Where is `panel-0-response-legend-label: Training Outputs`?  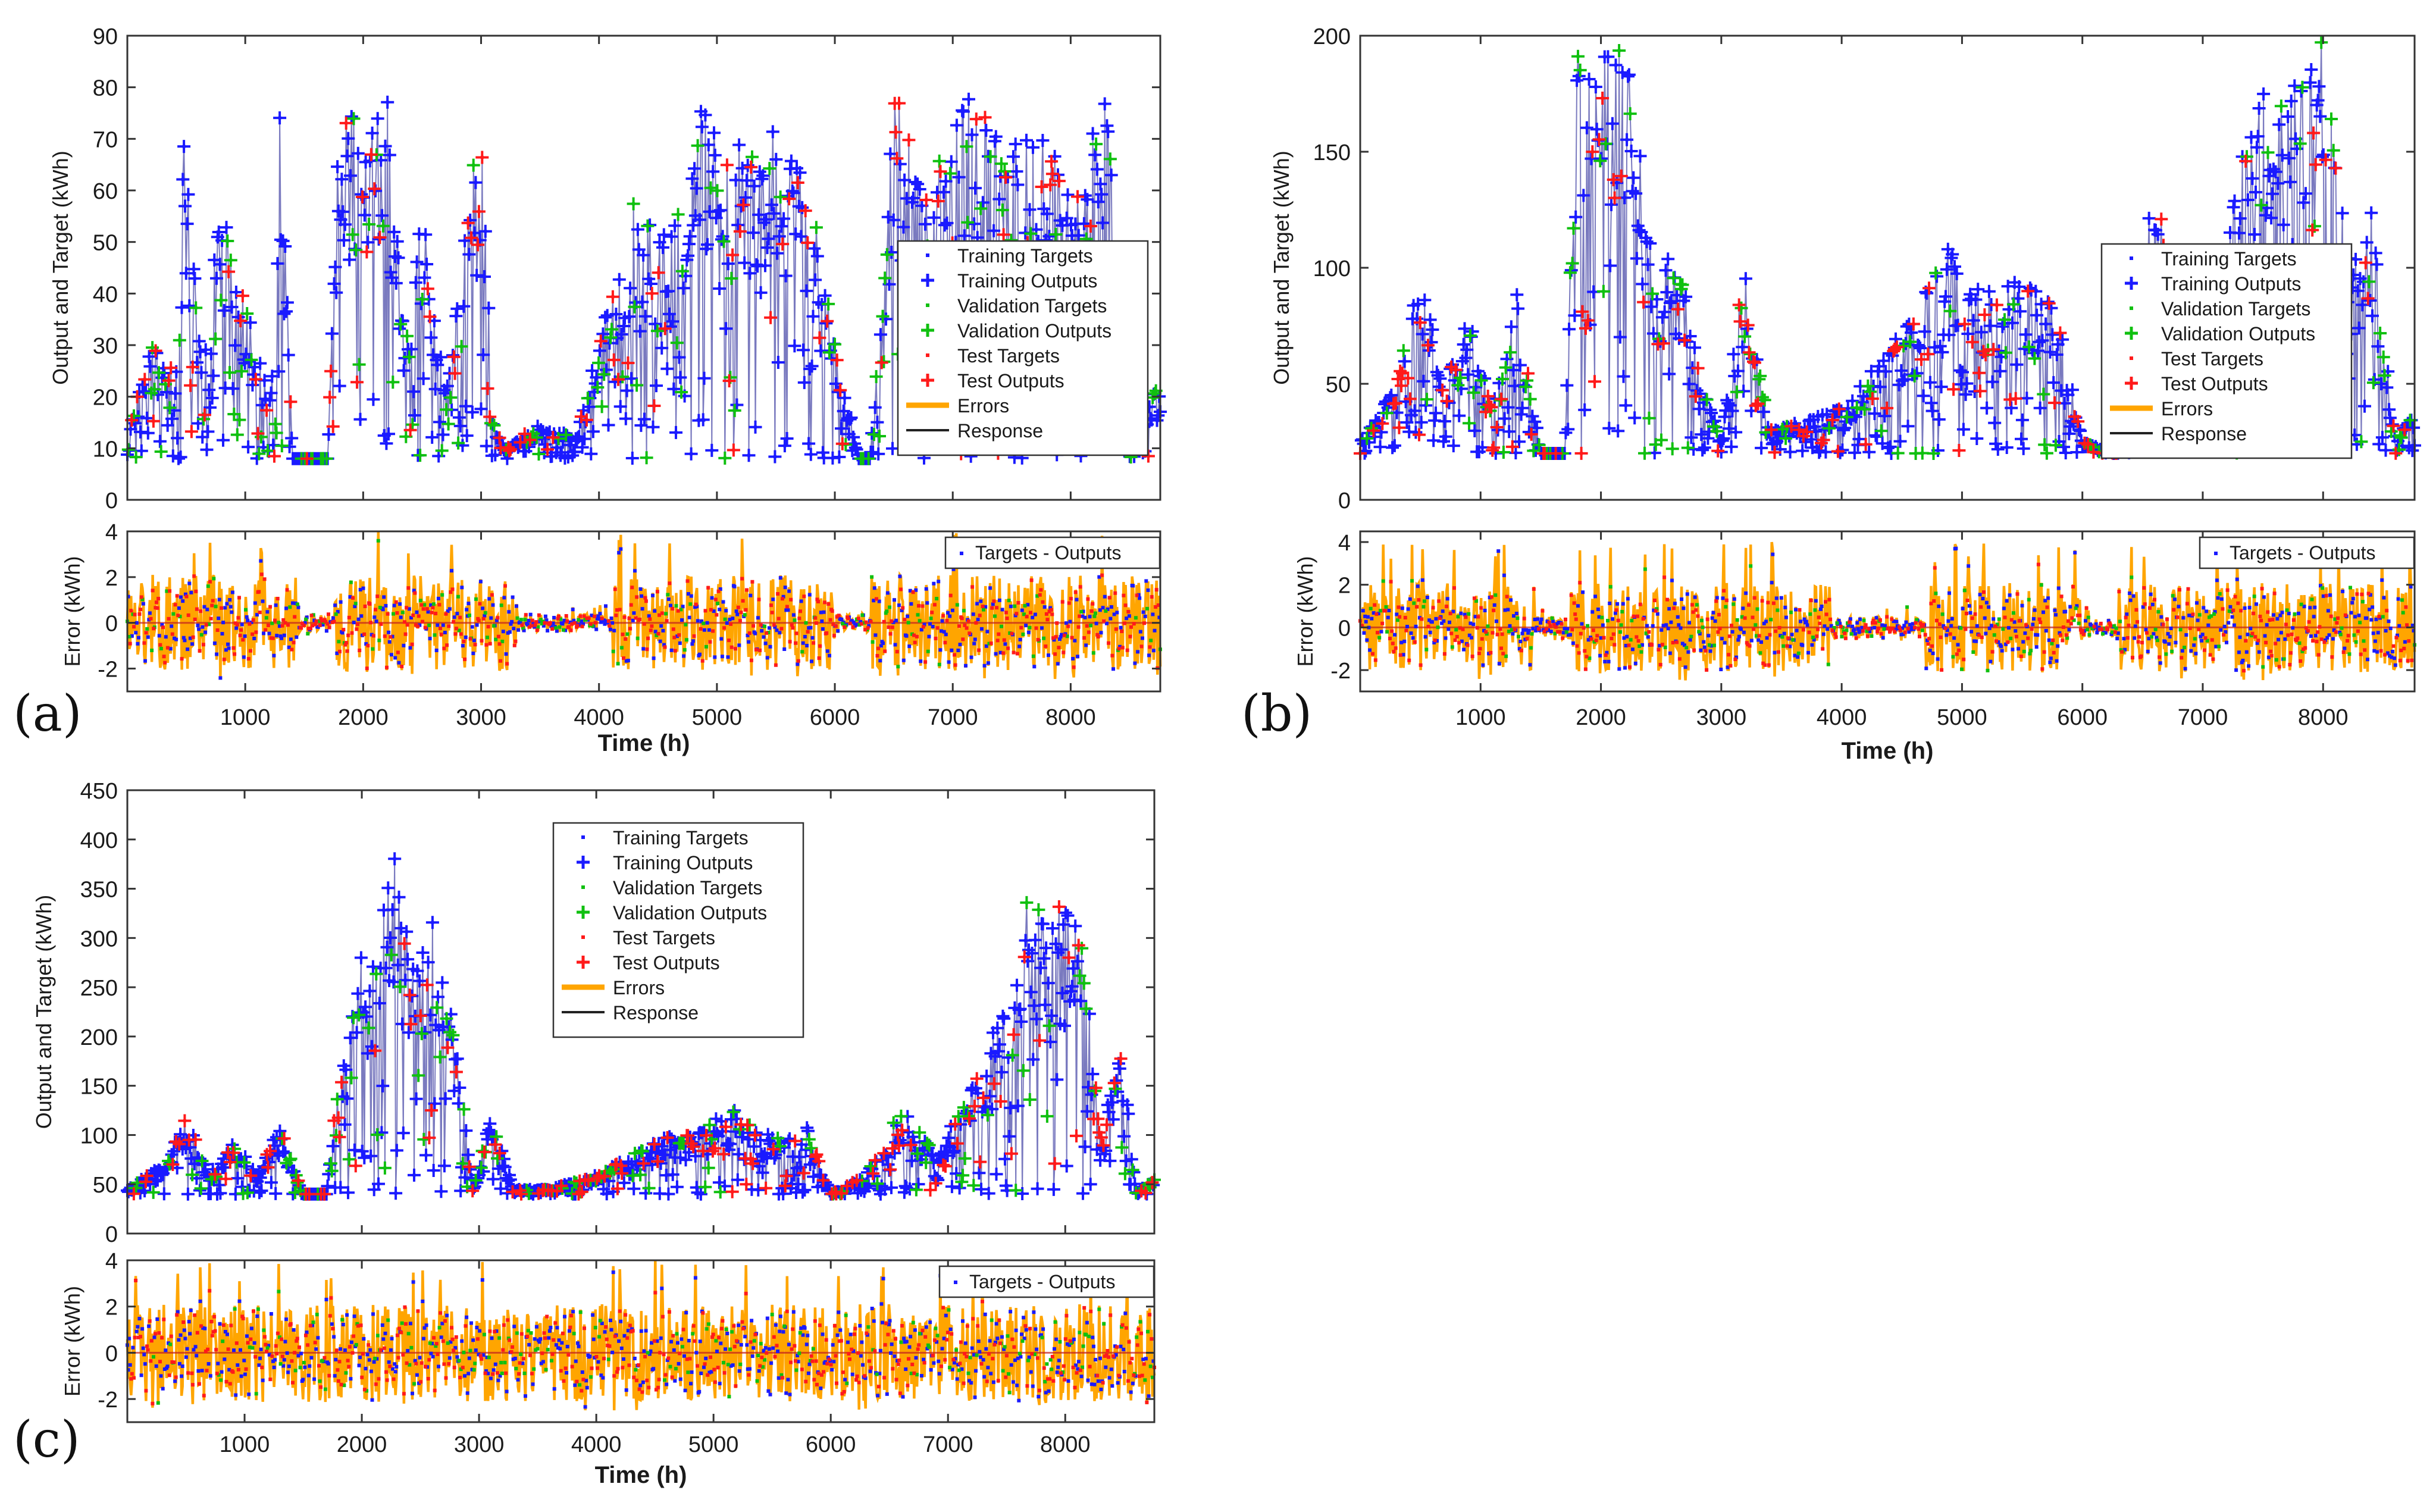 panel-0-response-legend-label: Training Outputs is located at coordinates (1027, 281).